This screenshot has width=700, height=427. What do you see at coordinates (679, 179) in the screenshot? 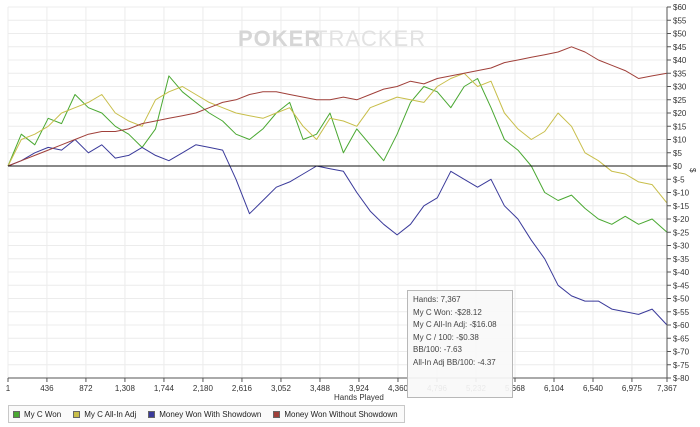
I see `y-tick-label: $-5` at bounding box center [679, 179].